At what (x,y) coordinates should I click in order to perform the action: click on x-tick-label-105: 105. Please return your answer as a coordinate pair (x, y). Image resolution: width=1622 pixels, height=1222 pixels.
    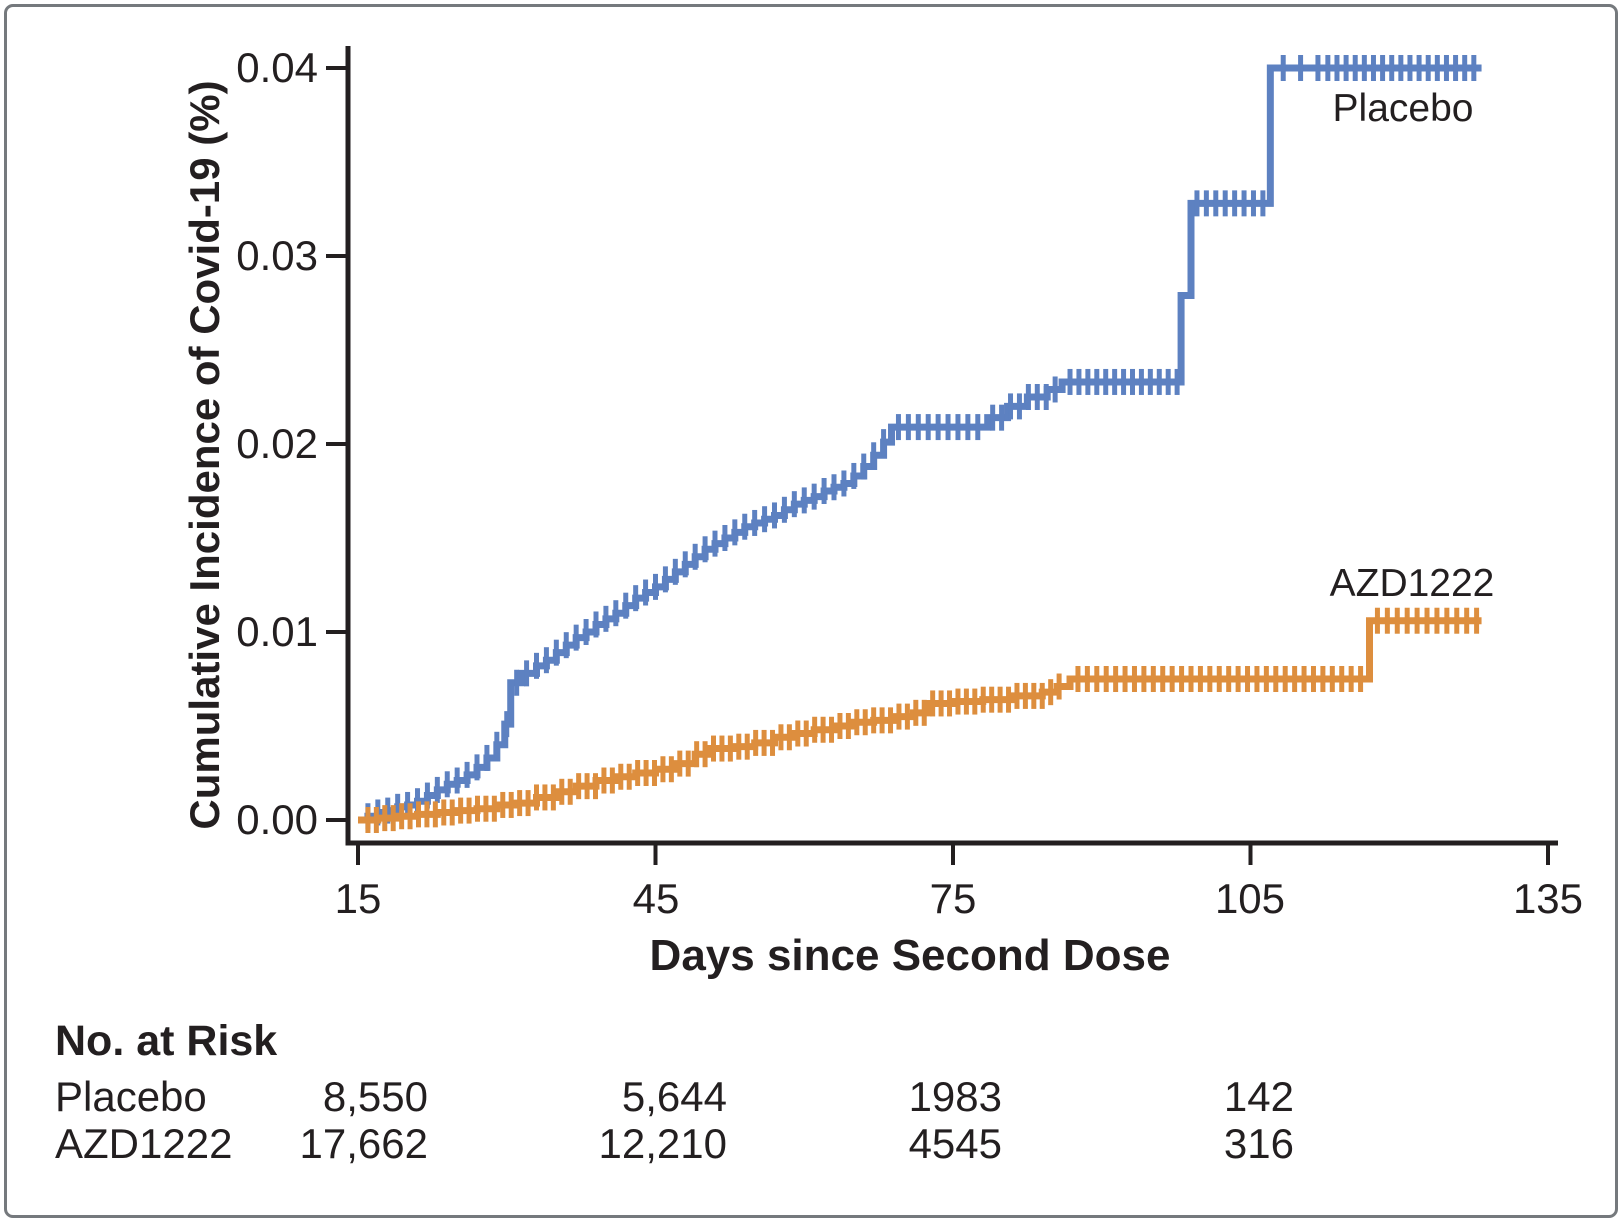
    Looking at the image, I should click on (1250, 898).